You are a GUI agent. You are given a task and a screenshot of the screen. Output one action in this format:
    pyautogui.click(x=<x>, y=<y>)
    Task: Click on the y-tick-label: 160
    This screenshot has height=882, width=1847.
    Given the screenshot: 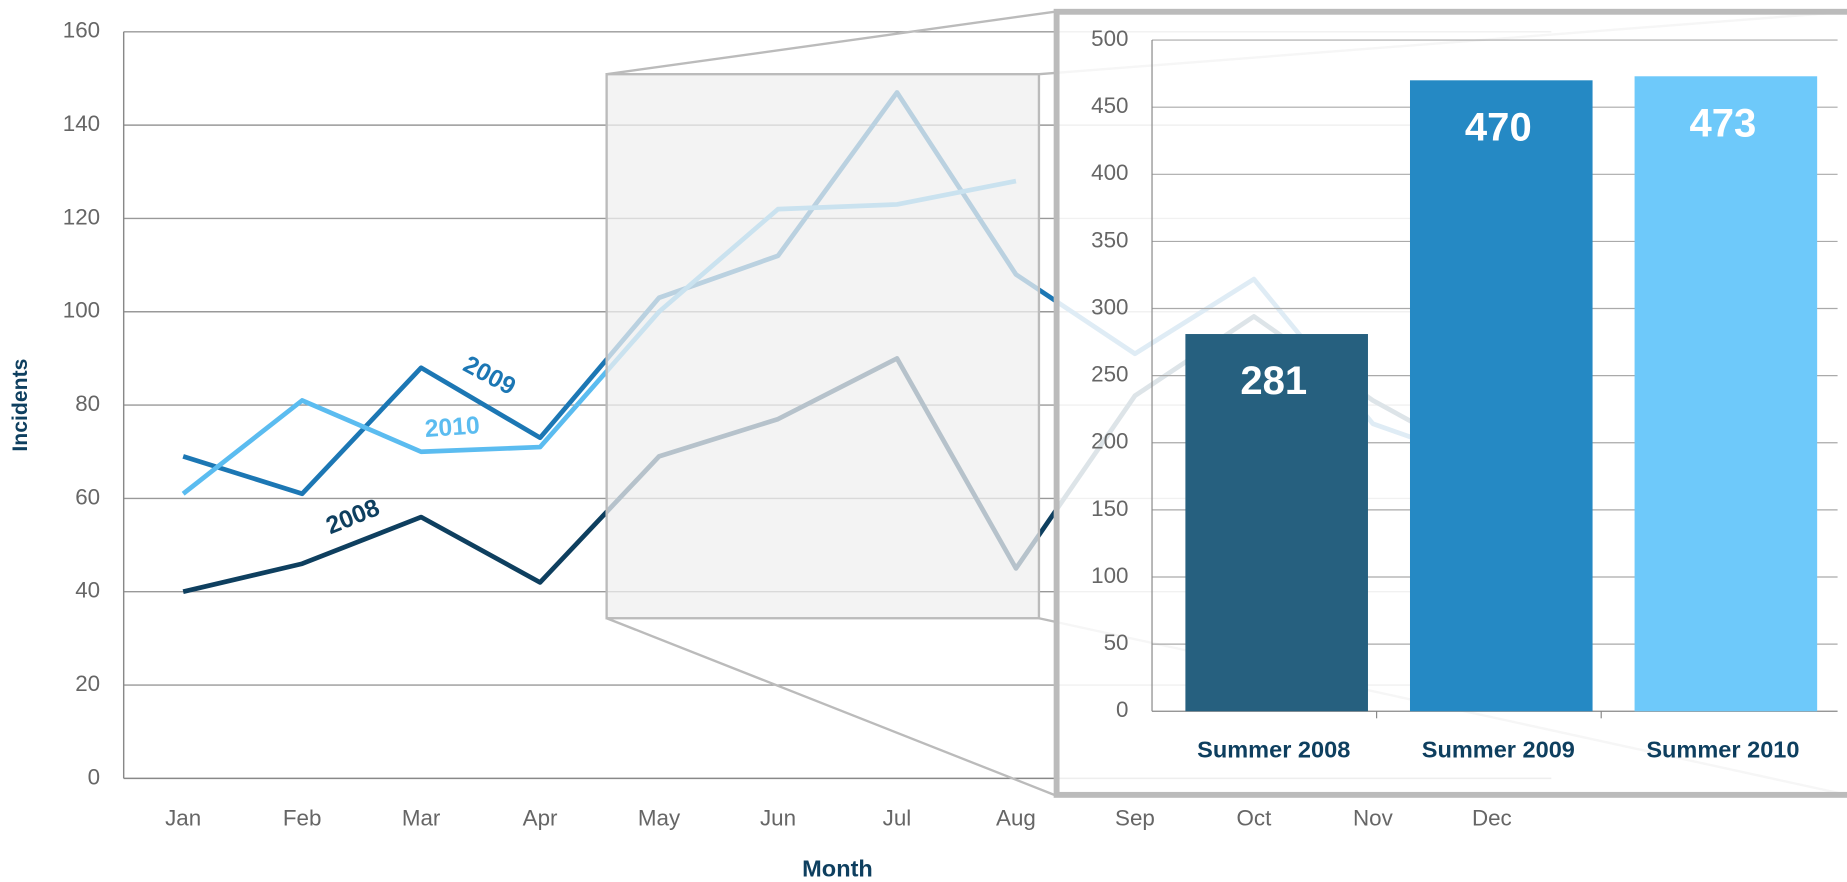 What is the action you would take?
    pyautogui.click(x=81, y=30)
    